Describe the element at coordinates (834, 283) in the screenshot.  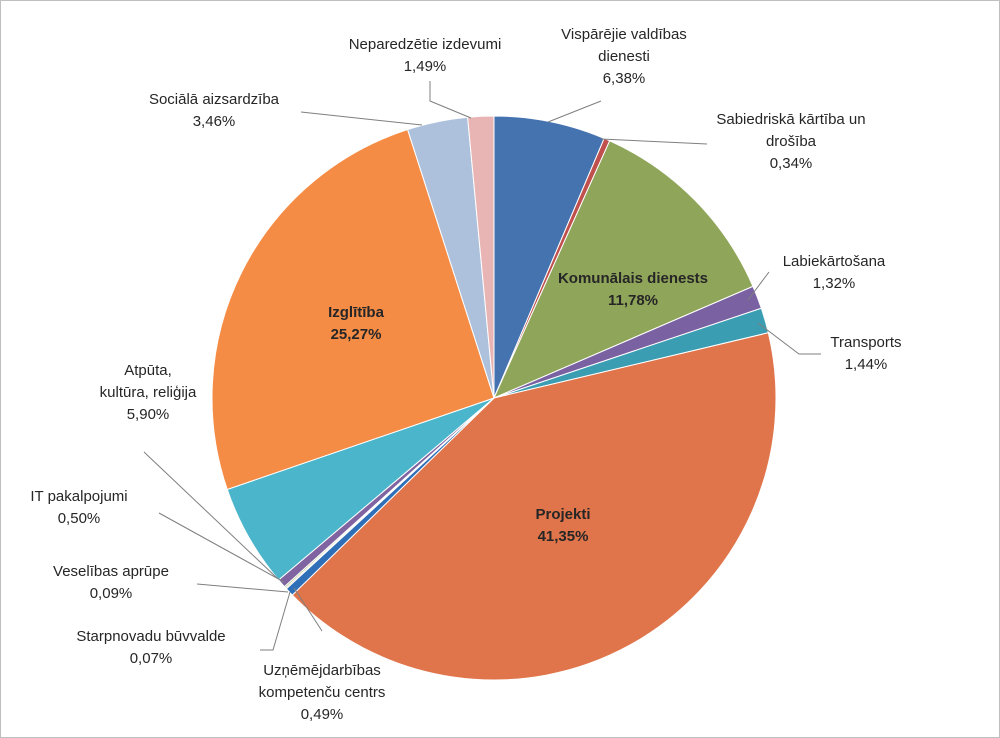
I see `label-pct-labiekartosana: 1,32%` at that location.